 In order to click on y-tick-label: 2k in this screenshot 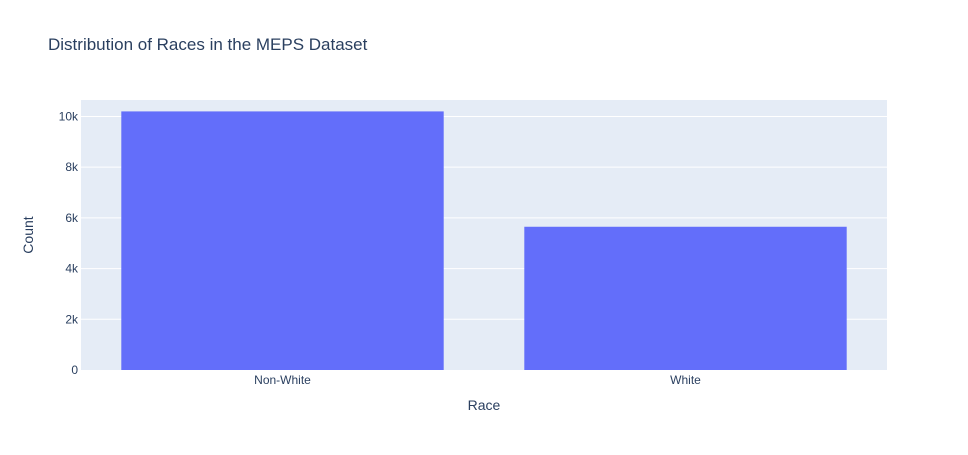, I will do `click(72, 319)`.